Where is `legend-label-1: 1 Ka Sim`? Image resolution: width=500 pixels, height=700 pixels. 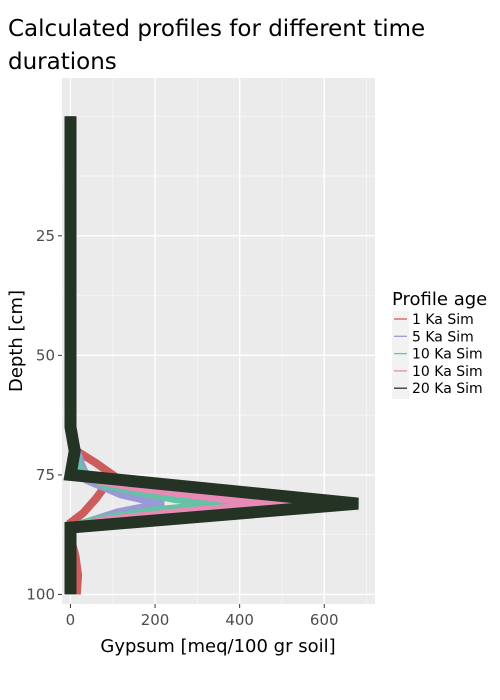
legend-label-1: 1 Ka Sim is located at coordinates (443, 320).